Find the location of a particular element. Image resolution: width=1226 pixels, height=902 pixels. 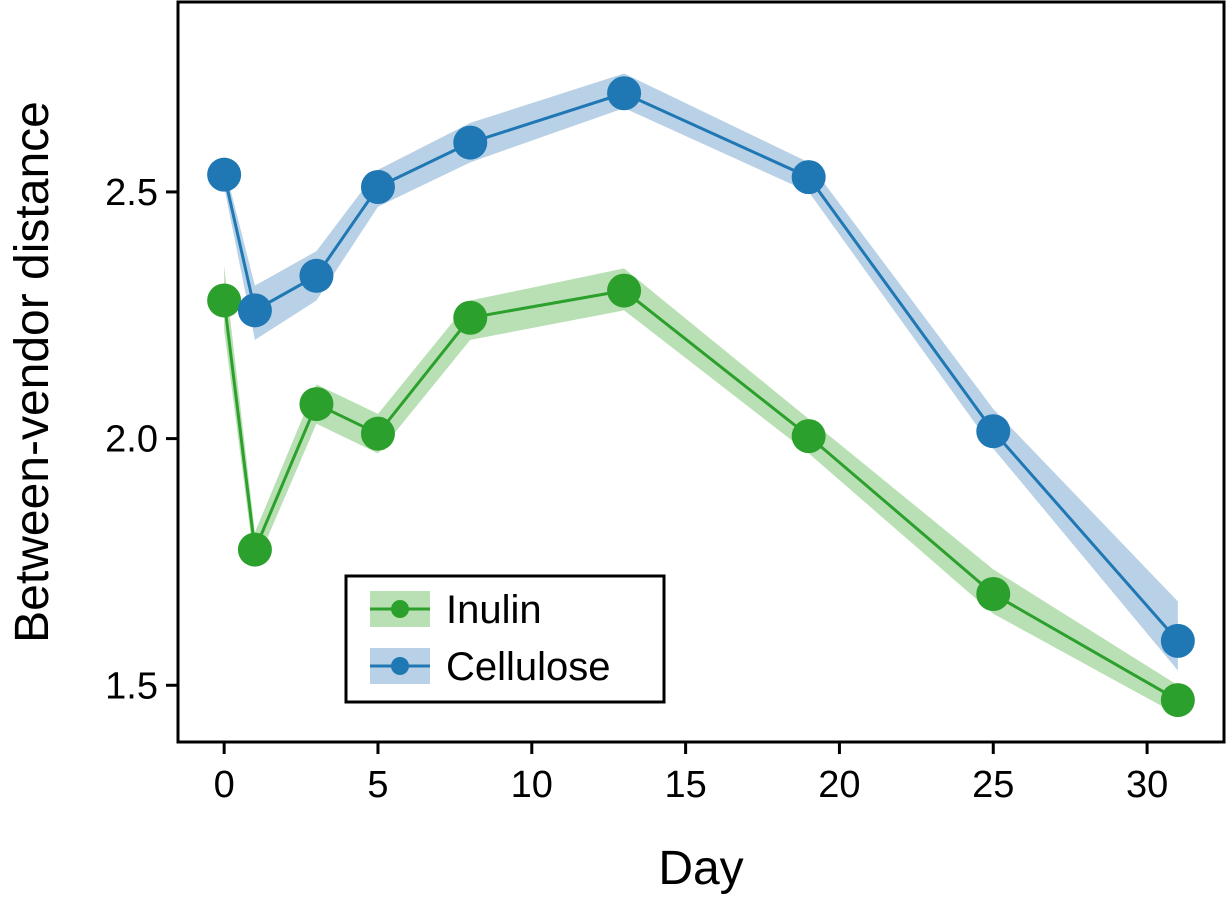

y-axis-title: Between-vendor distance is located at coordinates (32, 372).